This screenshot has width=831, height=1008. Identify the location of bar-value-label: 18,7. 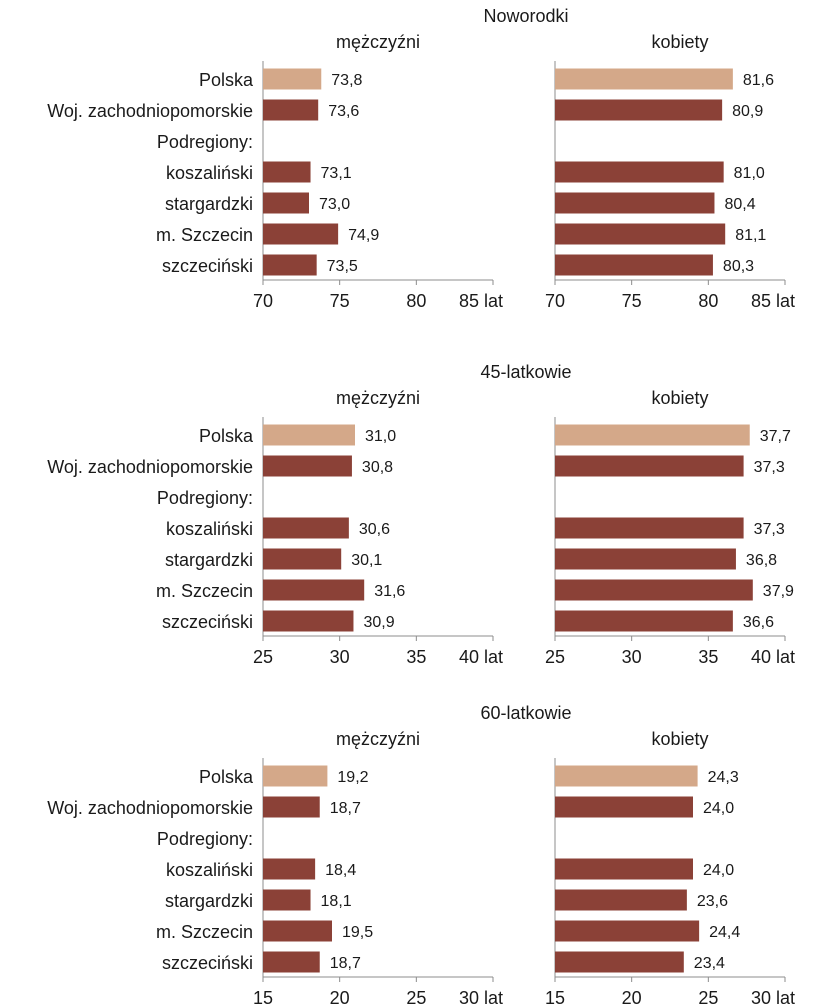
(345, 808).